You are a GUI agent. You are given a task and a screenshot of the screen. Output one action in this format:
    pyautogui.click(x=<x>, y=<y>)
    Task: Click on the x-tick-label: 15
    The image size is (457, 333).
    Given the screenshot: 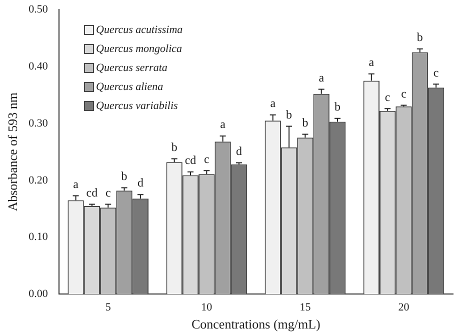 What is the action you would take?
    pyautogui.click(x=306, y=308)
    